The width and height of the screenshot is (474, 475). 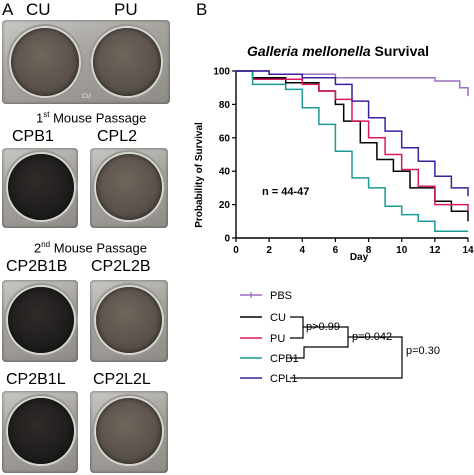 I want to click on legend-label-cpl1: CPL1, so click(x=284, y=379).